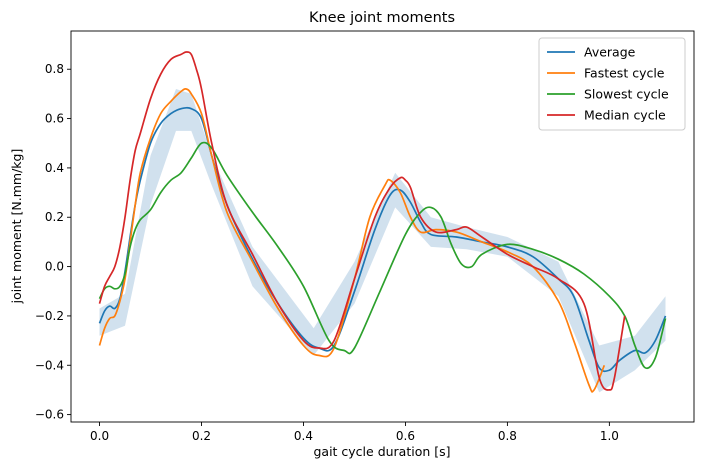  What do you see at coordinates (201, 436) in the screenshot?
I see `x-tick-label: 0.2` at bounding box center [201, 436].